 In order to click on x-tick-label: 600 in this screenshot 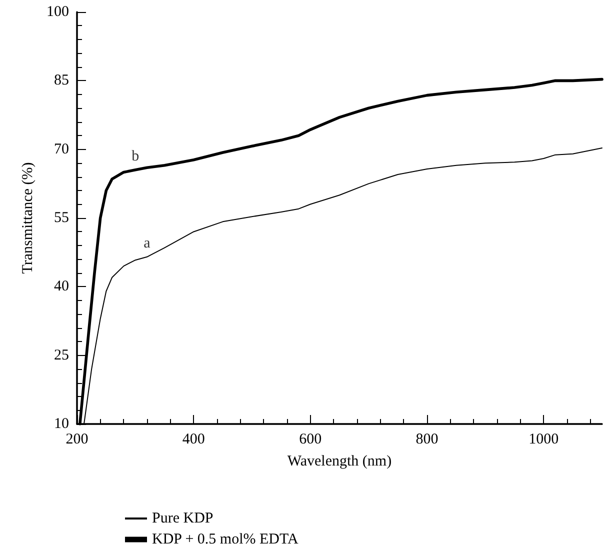, I will do `click(310, 440)`.